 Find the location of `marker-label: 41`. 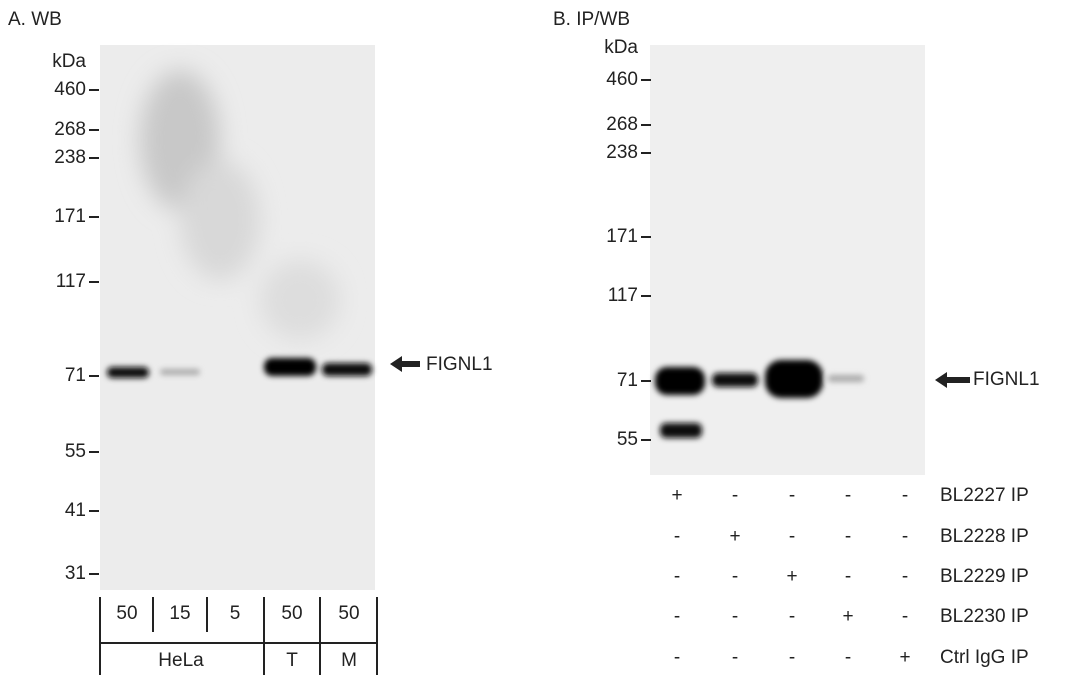

marker-label: 41 is located at coordinates (75, 510).